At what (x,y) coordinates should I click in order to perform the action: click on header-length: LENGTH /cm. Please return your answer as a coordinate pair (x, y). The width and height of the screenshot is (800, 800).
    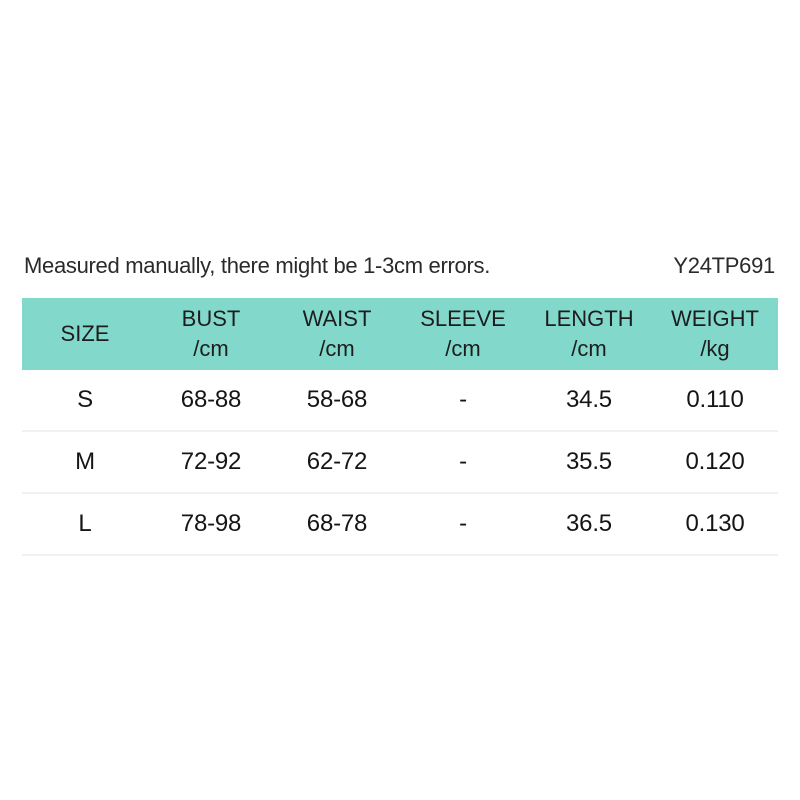
    Looking at the image, I should click on (589, 334).